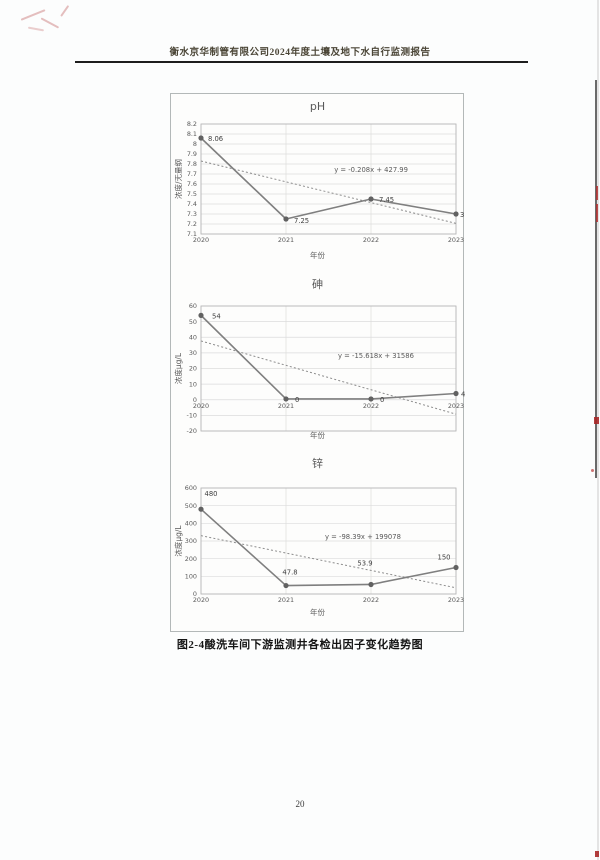 The width and height of the screenshot is (600, 860). Describe the element at coordinates (193, 306) in the screenshot. I see `svg-text: 60` at that location.